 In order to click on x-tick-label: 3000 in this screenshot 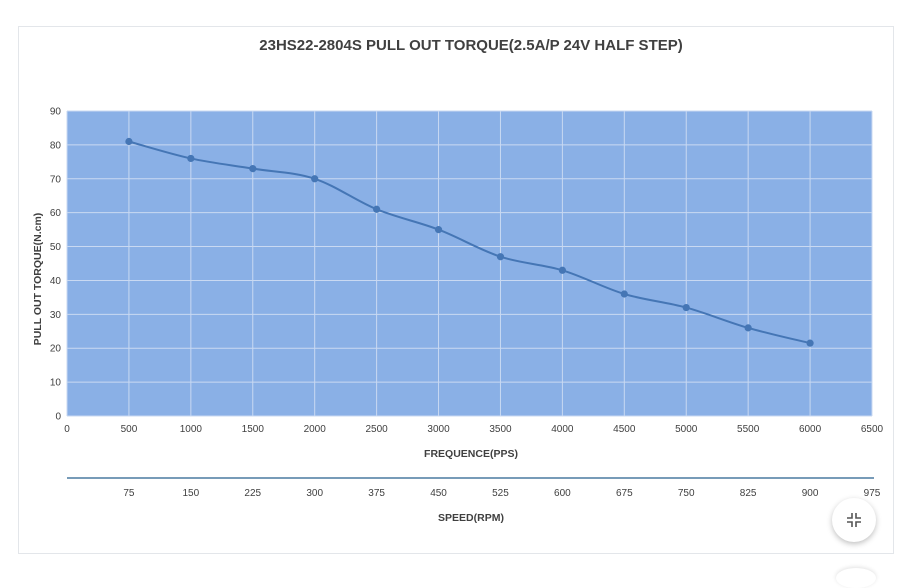, I will do `click(438, 429)`.